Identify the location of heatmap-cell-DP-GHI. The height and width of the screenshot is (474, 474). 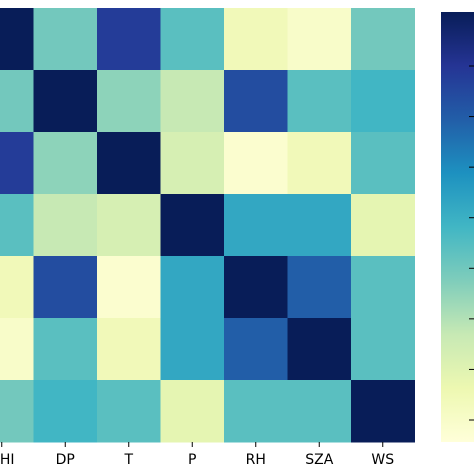
(17, 101).